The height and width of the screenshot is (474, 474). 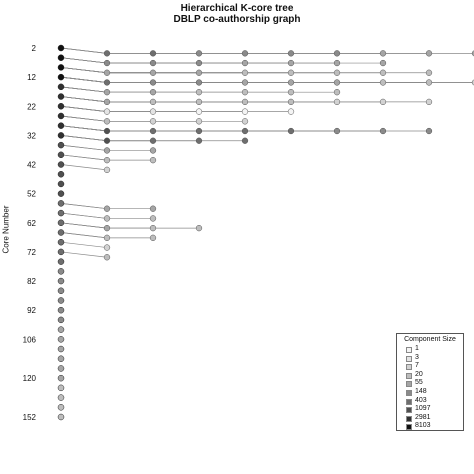 What do you see at coordinates (237, 19) in the screenshot?
I see `chart-subtitle: DBLP co-authorship graph` at bounding box center [237, 19].